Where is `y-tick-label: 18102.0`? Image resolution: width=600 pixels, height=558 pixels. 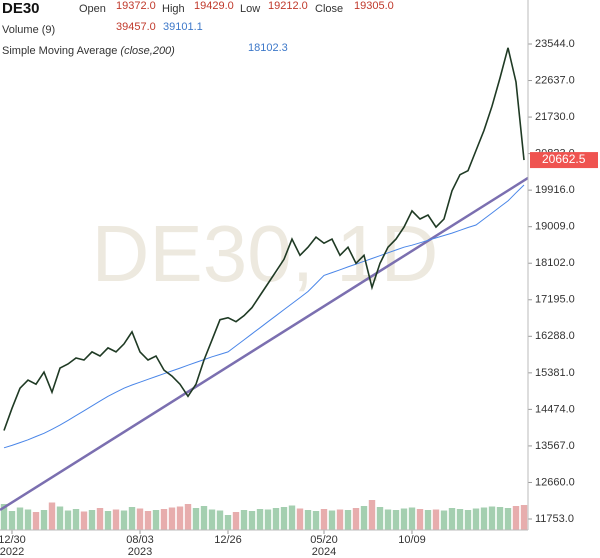
y-tick-label: 18102.0 is located at coordinates (555, 263).